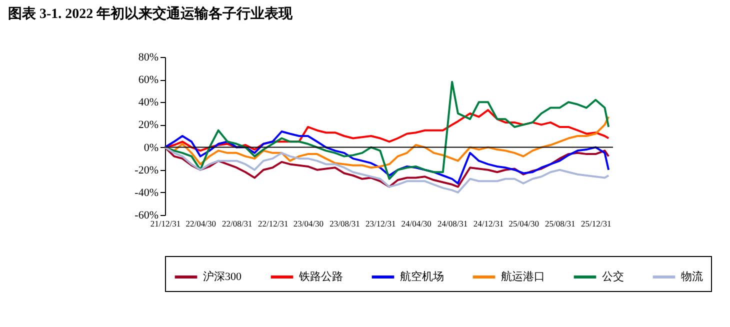 This screenshot has height=327, width=730. What do you see at coordinates (273, 223) in the screenshot?
I see `x-tick-label: 22/12/31` at bounding box center [273, 223].